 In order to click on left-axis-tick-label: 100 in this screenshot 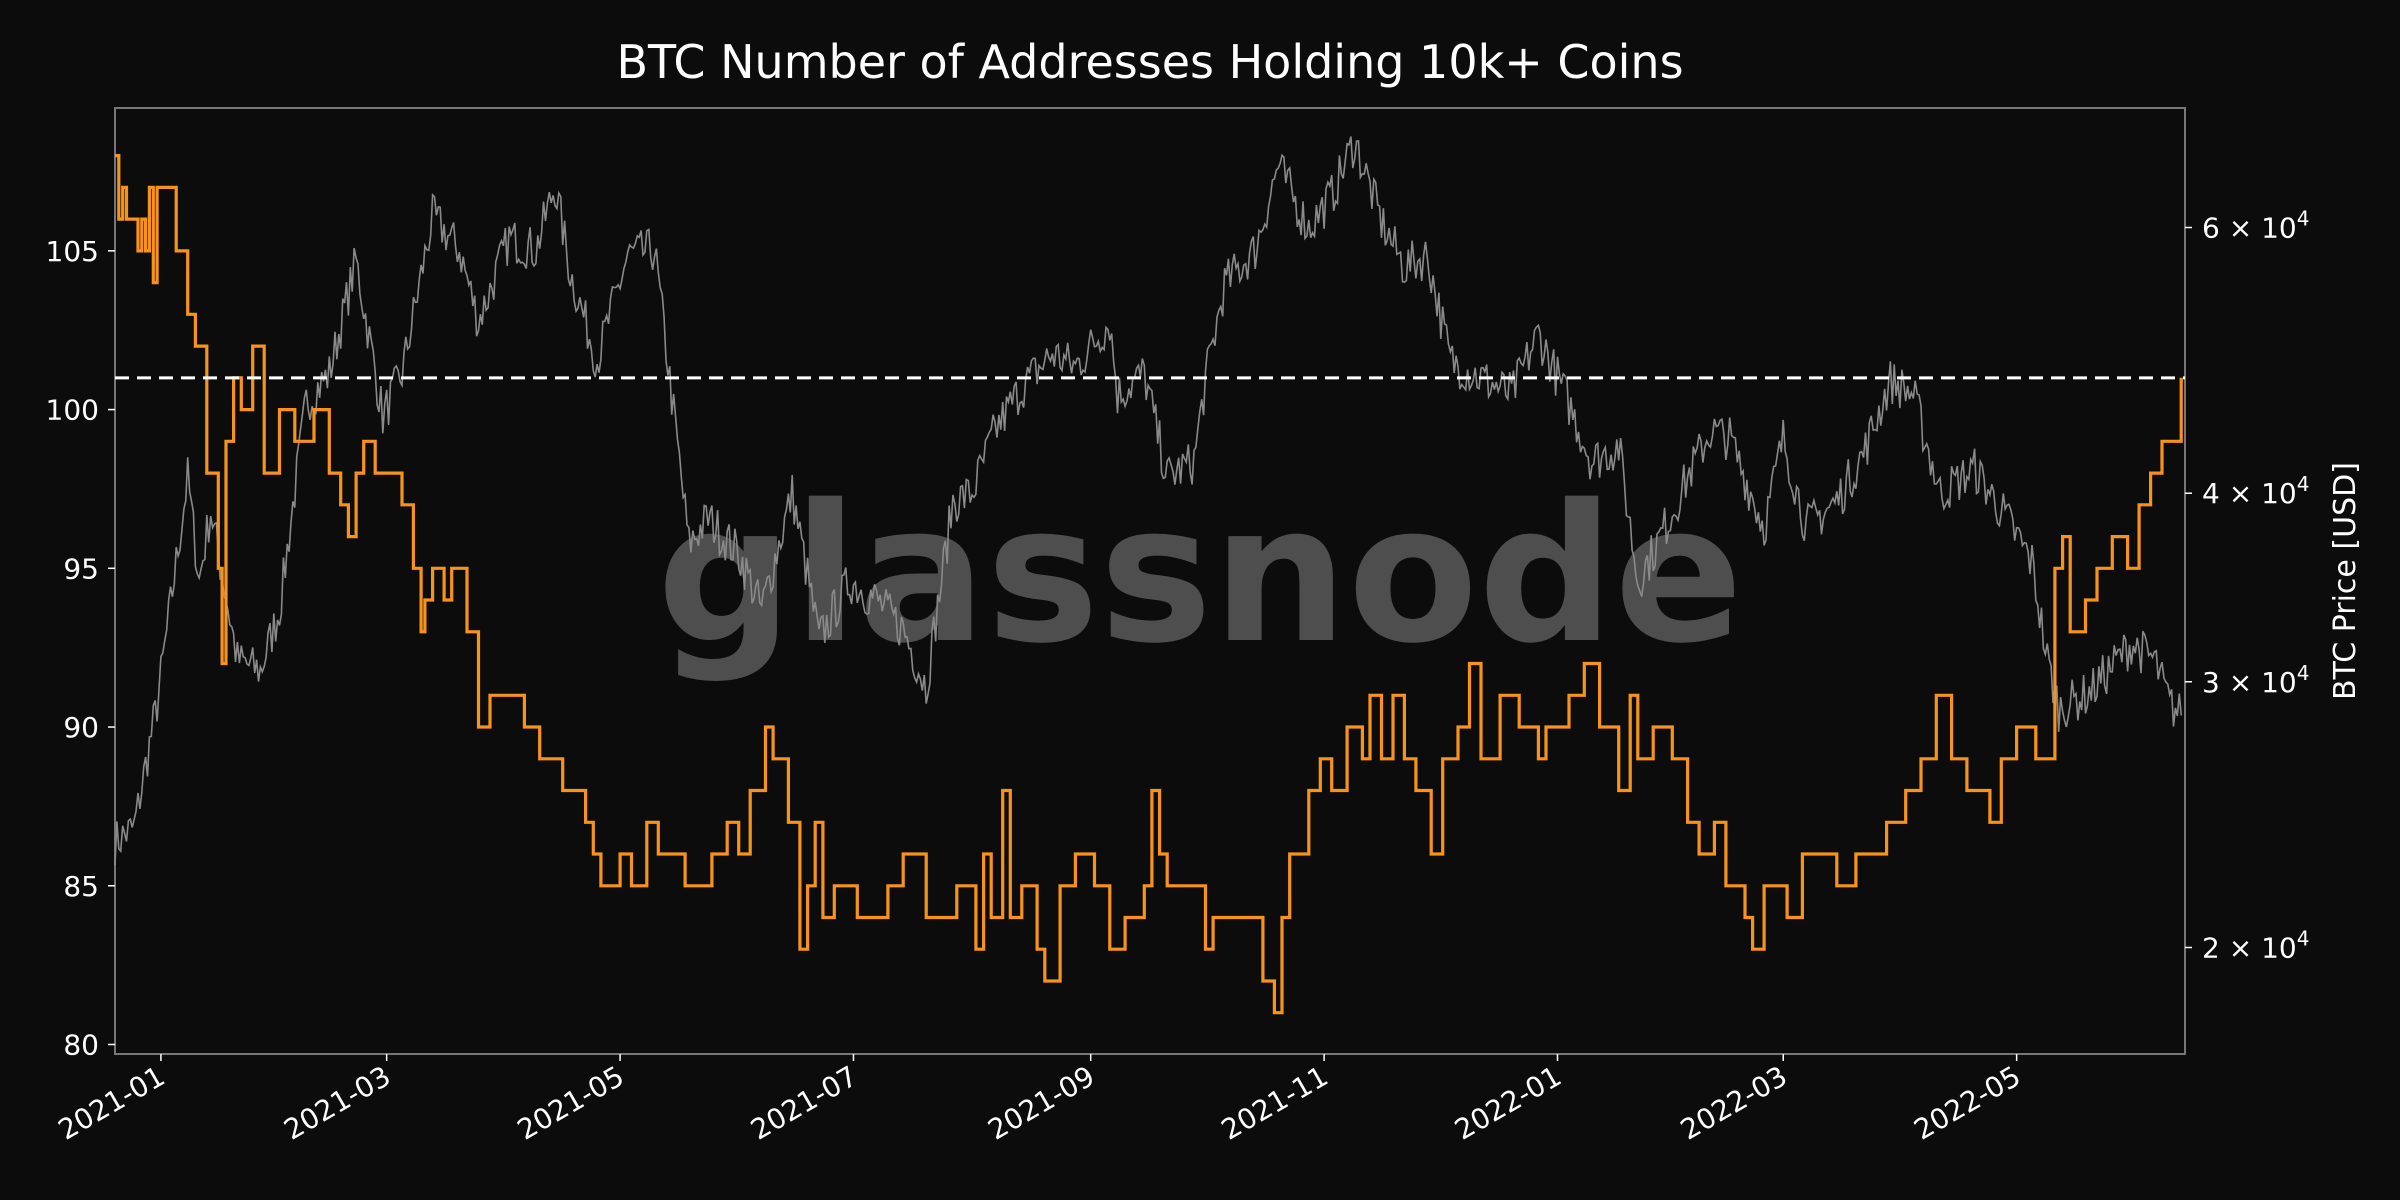, I will do `click(72, 410)`.